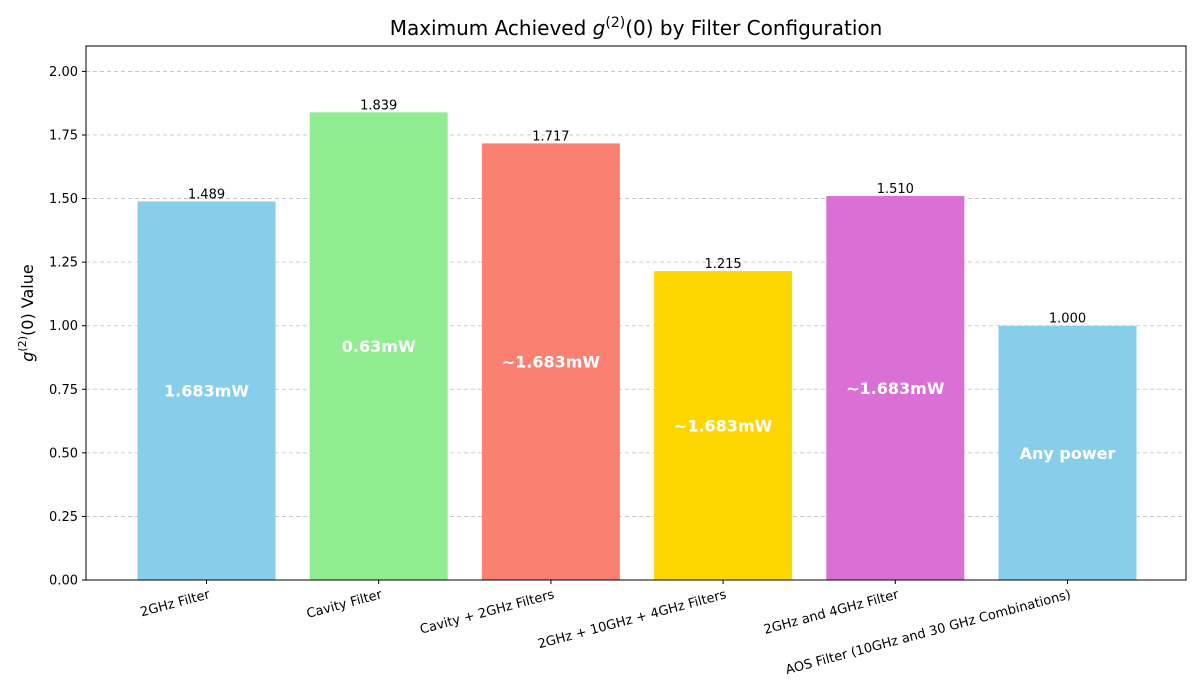 This screenshot has height=700, width=1200. Describe the element at coordinates (175, 603) in the screenshot. I see `x-tick-label: 2GHz Filter` at that location.